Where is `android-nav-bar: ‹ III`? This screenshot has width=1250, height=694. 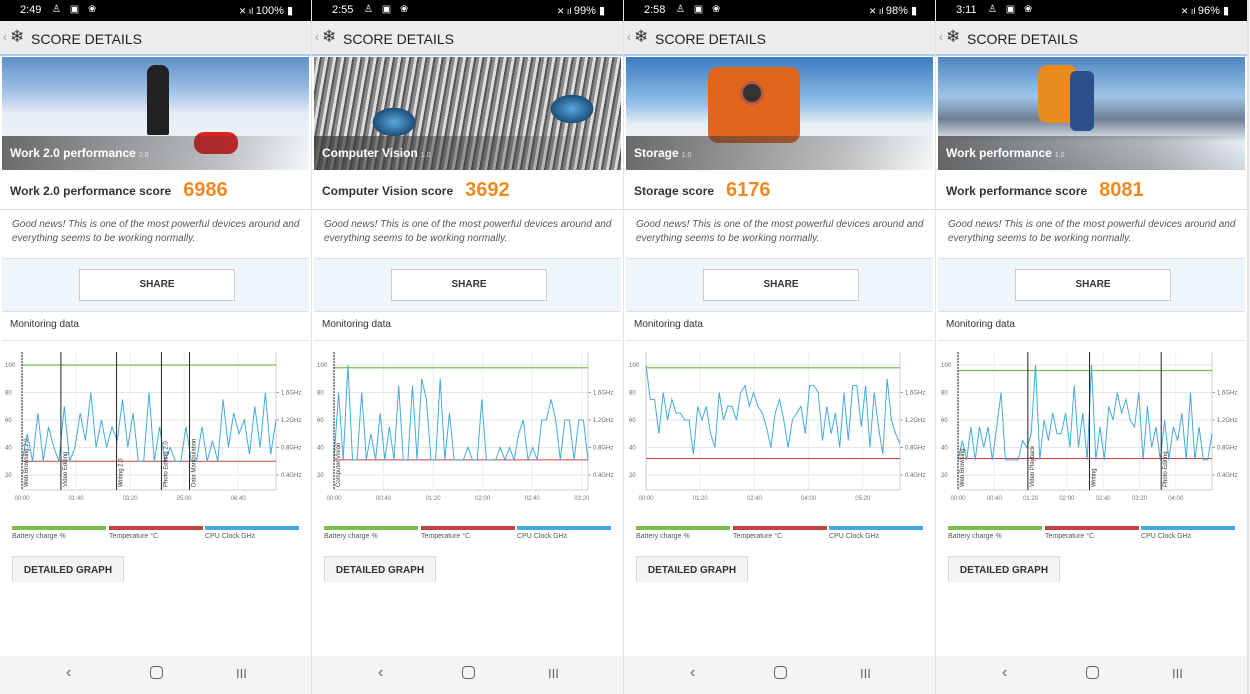 android-nav-bar: ‹ III is located at coordinates (467, 675).